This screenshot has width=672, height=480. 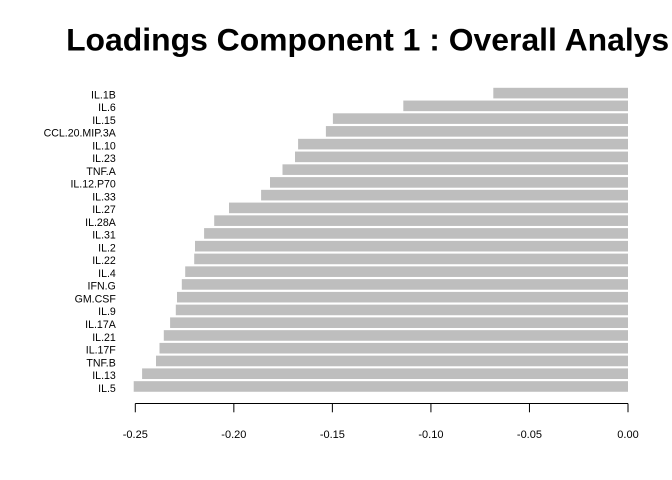 I want to click on svg-text: IL.28A, so click(x=101, y=223).